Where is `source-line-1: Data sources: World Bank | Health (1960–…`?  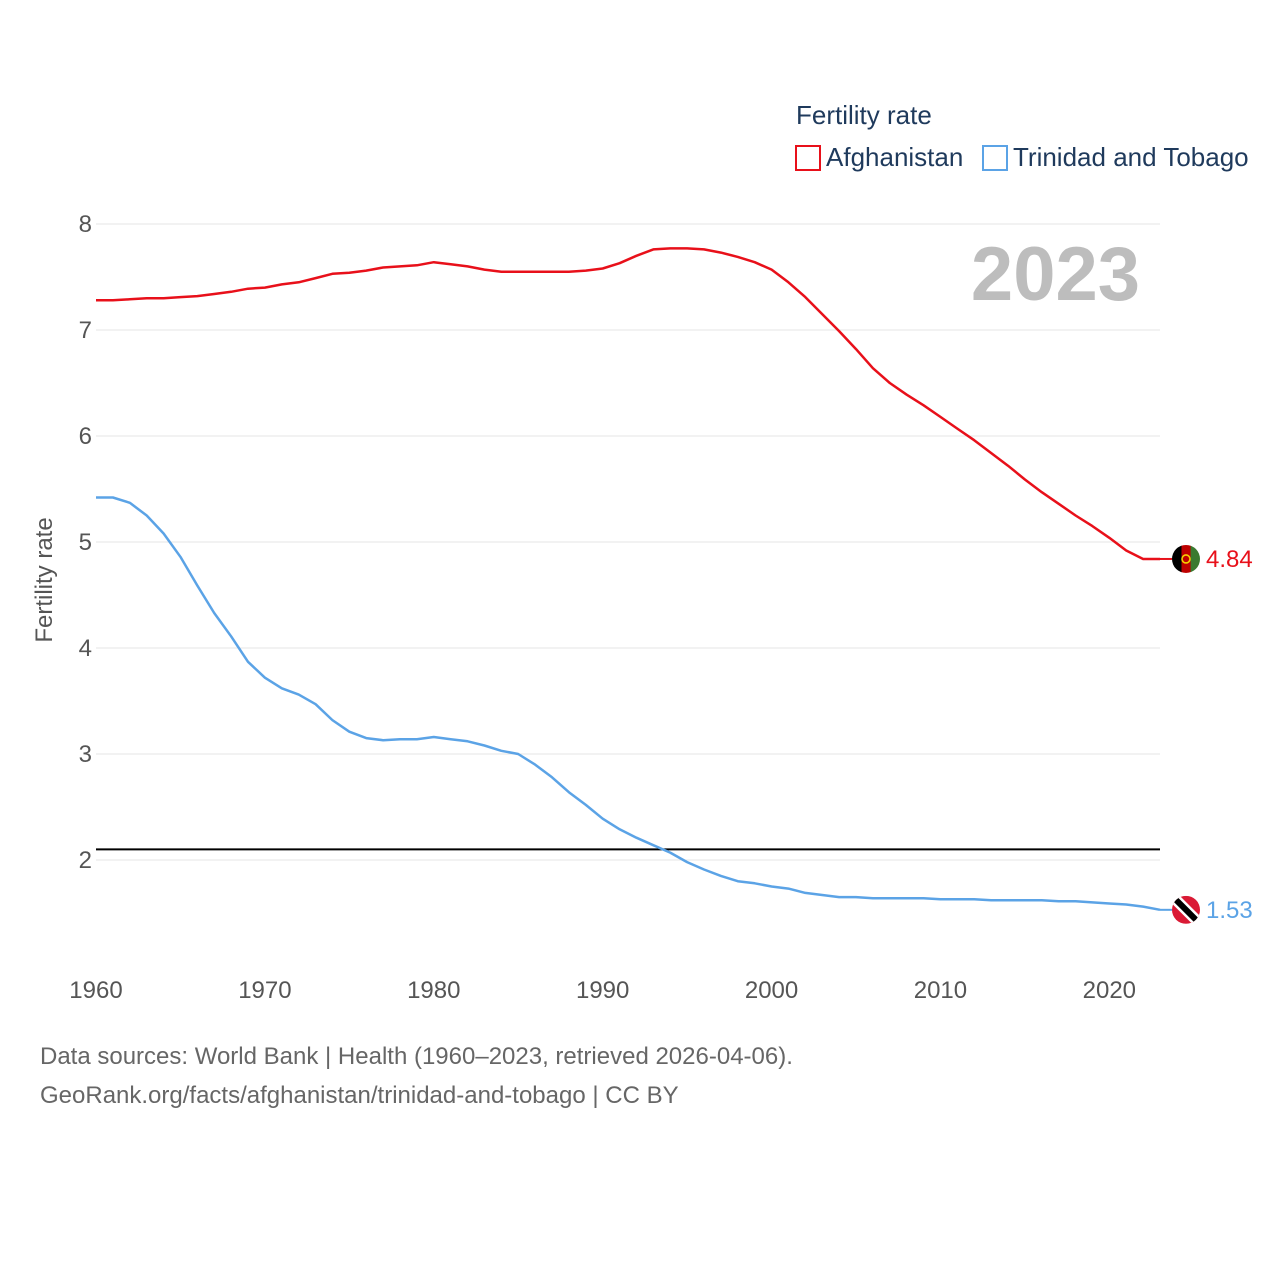 source-line-1: Data sources: World Bank | Health (1960–… is located at coordinates (416, 1056).